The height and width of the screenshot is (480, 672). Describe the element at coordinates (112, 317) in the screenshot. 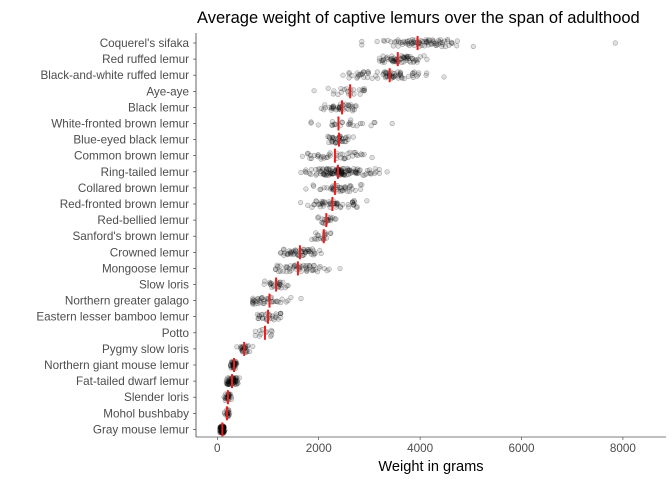

I see `category-label: Eastern lesser bamboo lemur` at that location.